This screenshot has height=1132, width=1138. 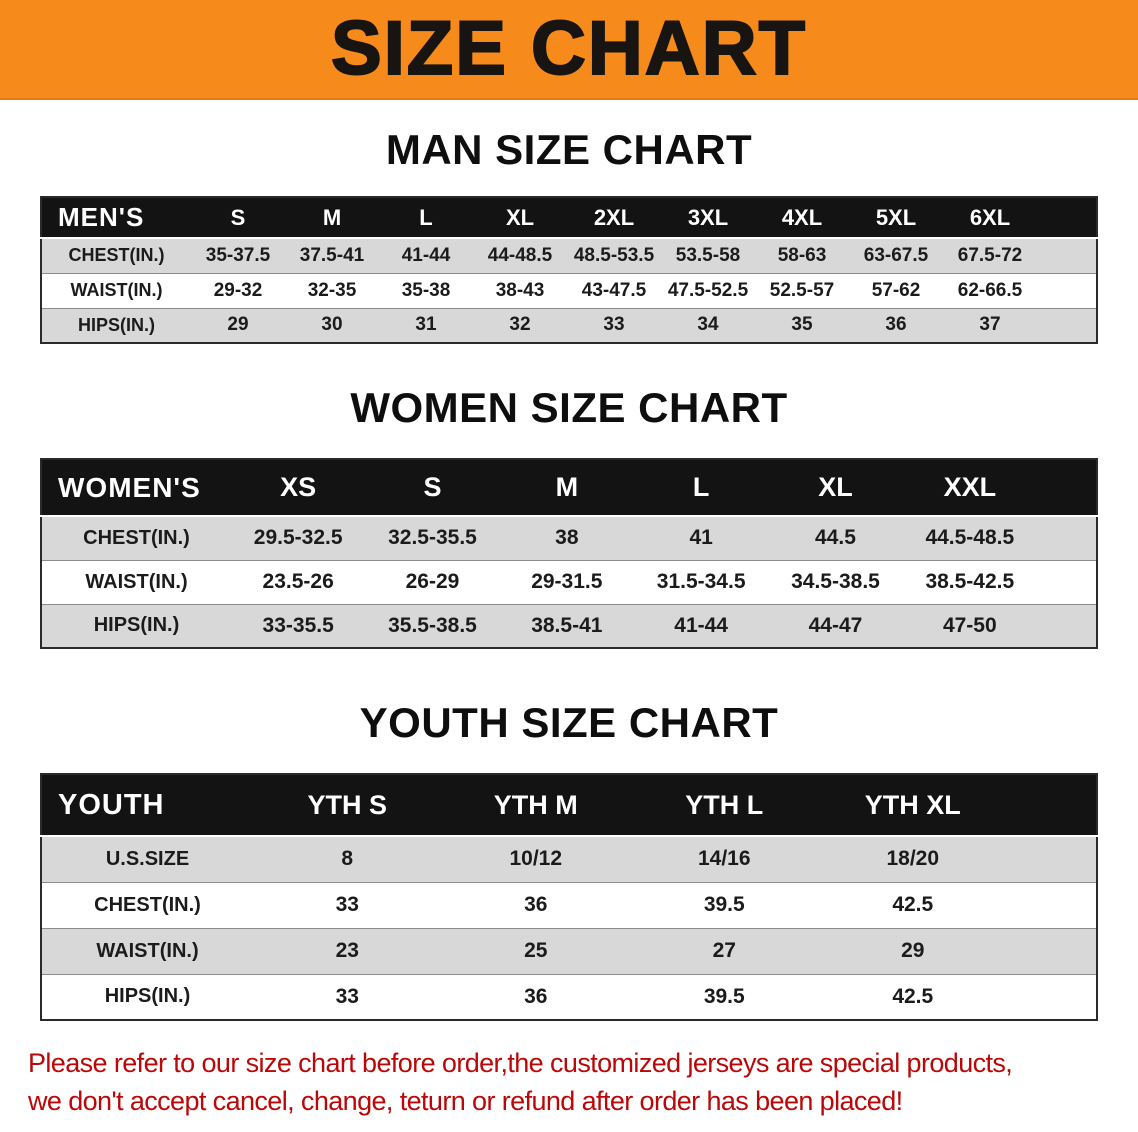 I want to click on size-value-cell: 38-43, so click(x=520, y=290).